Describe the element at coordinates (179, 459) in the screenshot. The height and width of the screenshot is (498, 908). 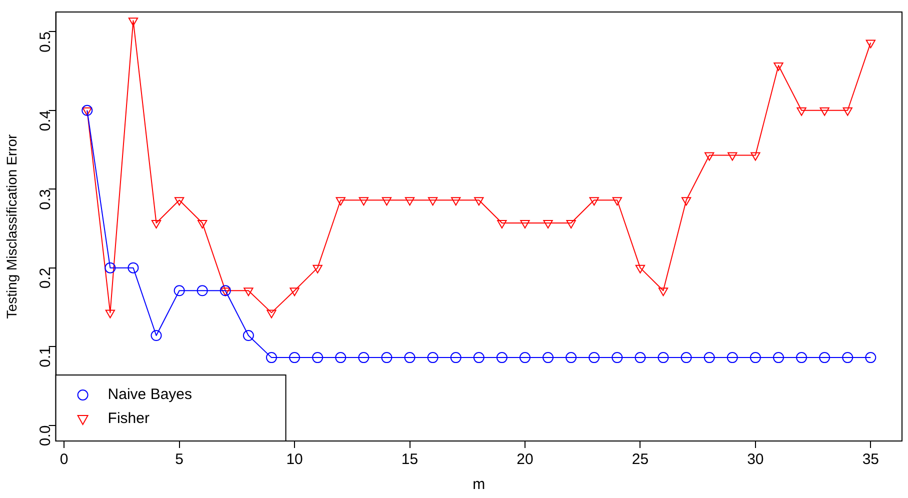
I see `x-tick-label: 5` at that location.